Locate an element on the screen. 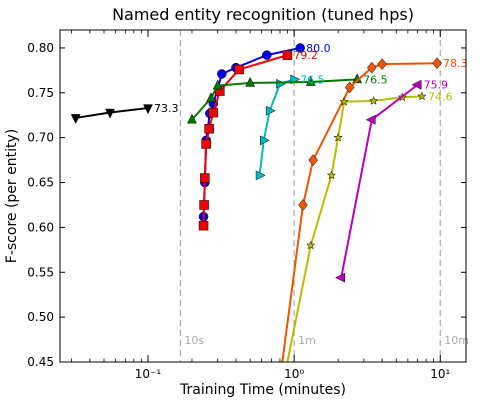  series-end-label: 80.0 is located at coordinates (318, 48).